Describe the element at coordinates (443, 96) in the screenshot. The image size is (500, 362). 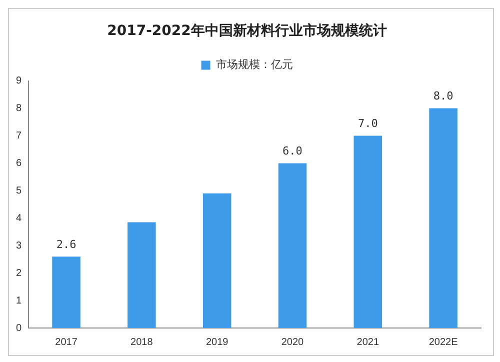
I see `data-label: 8.0` at that location.